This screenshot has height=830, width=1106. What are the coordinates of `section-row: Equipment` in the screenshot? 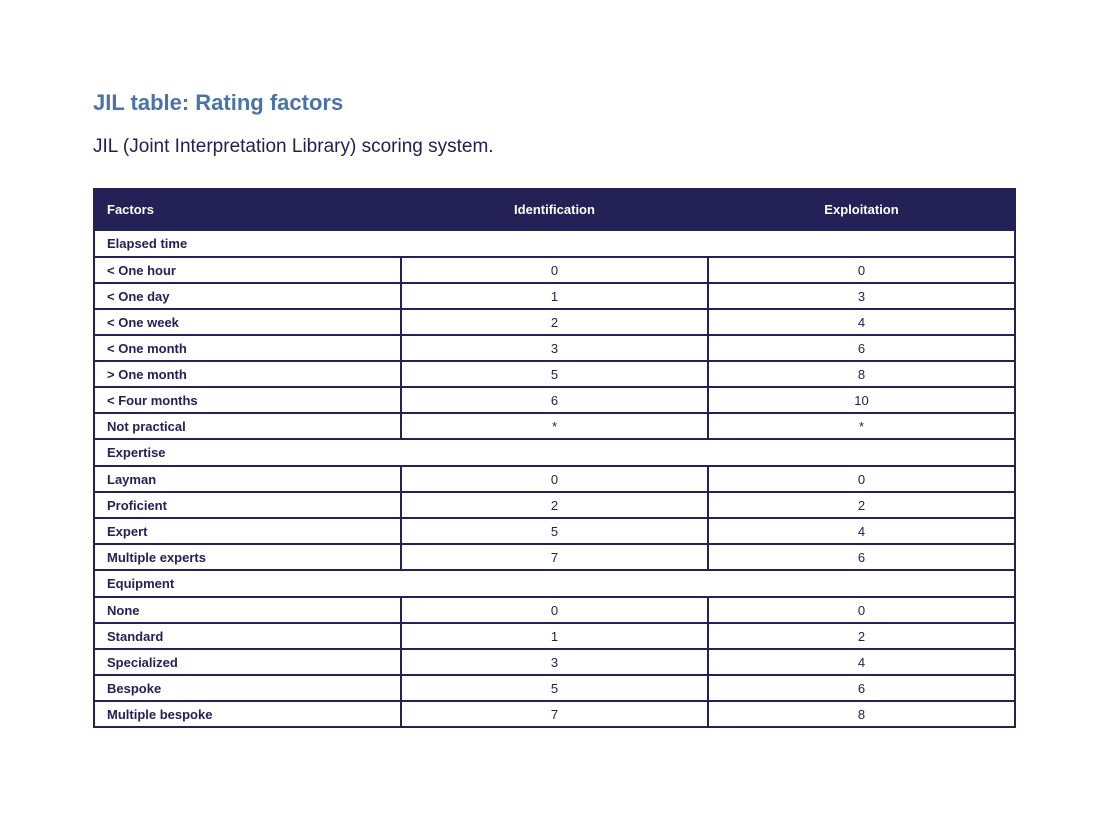 It's located at (554, 583).